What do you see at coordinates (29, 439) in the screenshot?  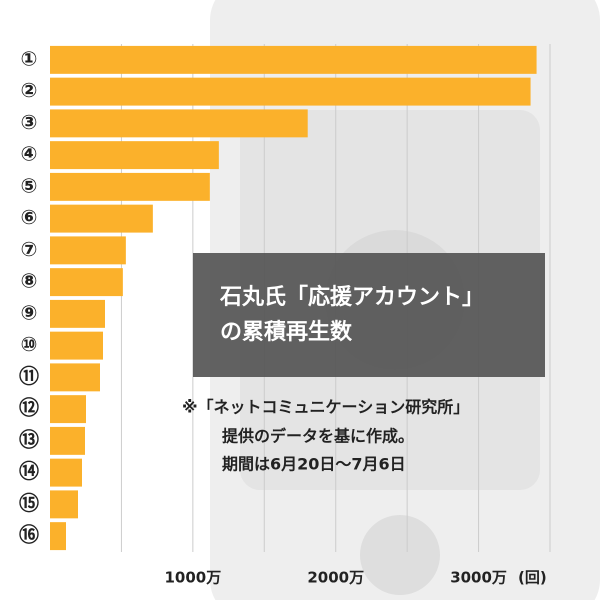 I see `y-tick-label: ⑬` at bounding box center [29, 439].